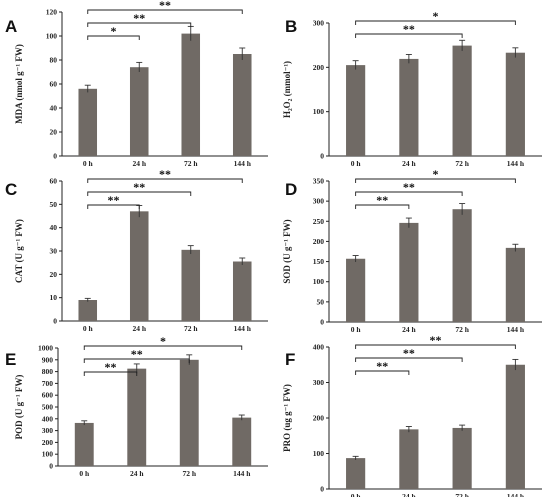  I want to click on y-axis-label: H₂O₂ (mmol⁻¹), so click(287, 89).